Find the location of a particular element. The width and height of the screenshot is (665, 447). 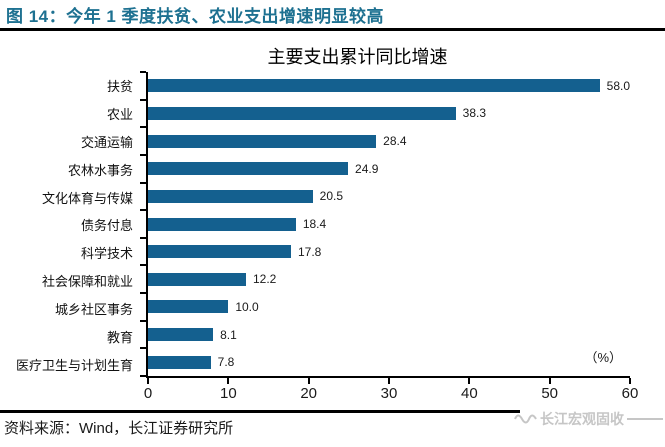

bar-row: 28.4 is located at coordinates (389, 141).